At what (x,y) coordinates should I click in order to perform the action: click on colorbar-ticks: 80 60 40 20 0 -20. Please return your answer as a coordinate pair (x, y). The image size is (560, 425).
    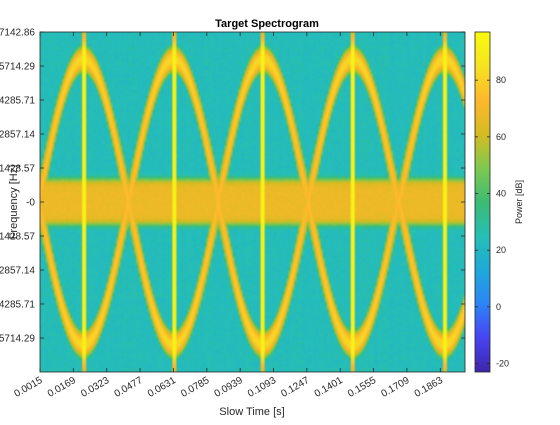
    Looking at the image, I should click on (492, 222).